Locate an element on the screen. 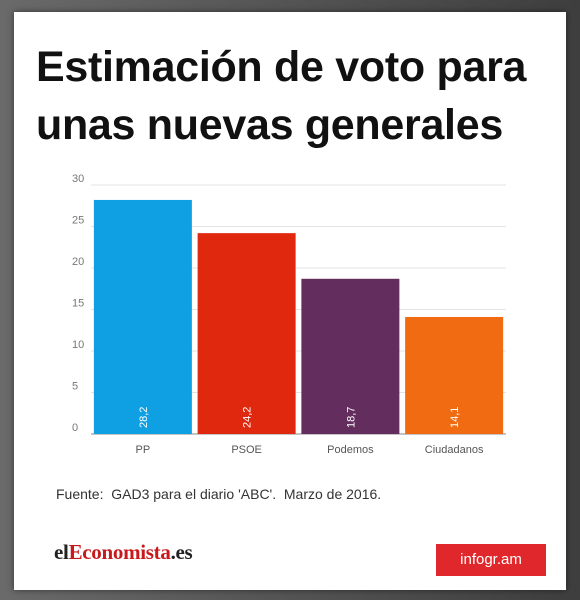 Image resolution: width=580 pixels, height=600 pixels. logo-part-el: el is located at coordinates (61, 552).